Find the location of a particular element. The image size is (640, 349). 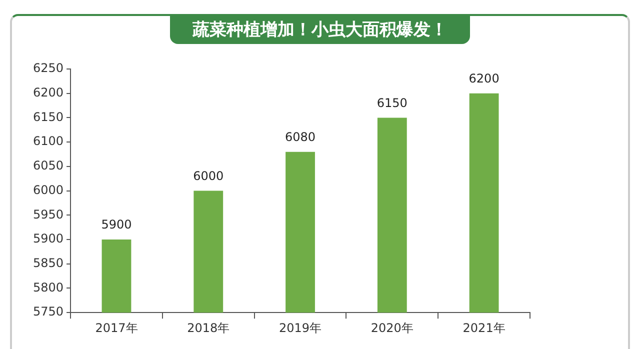

x-tick-label: 2020年 is located at coordinates (392, 327).